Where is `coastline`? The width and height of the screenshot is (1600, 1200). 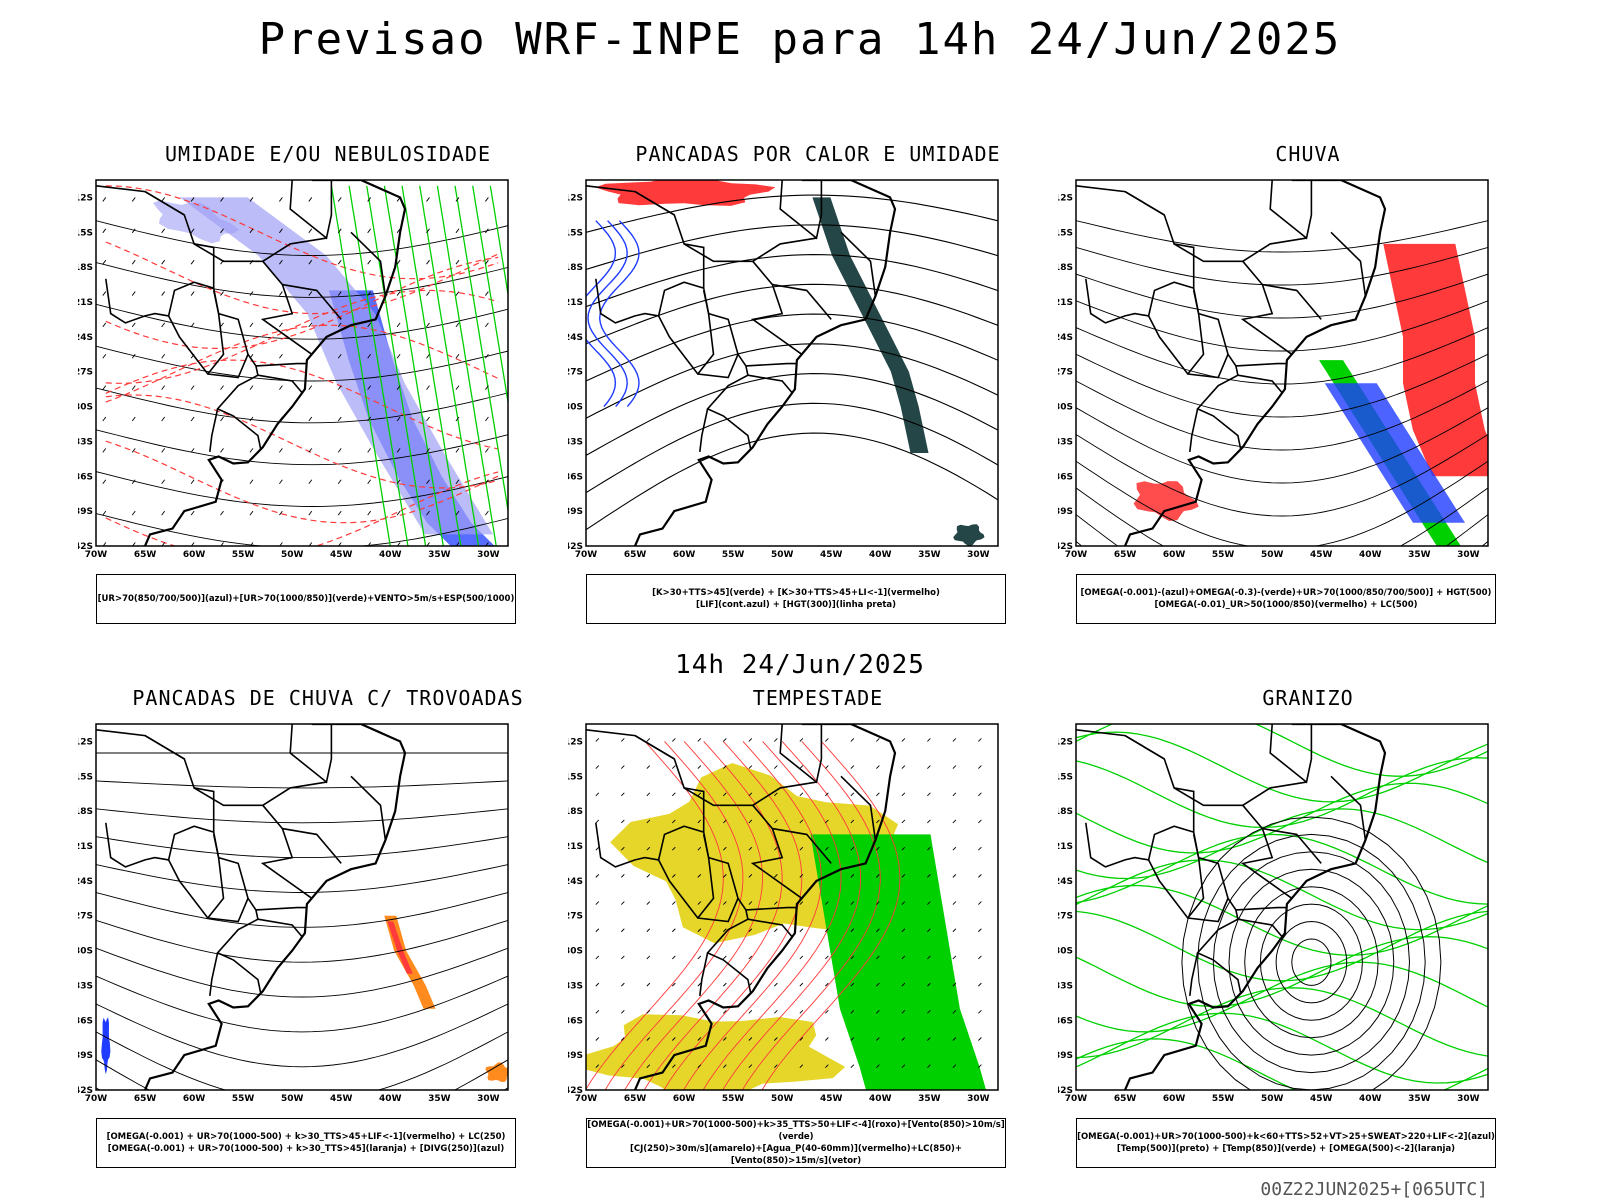
coastline is located at coordinates (765, 907).